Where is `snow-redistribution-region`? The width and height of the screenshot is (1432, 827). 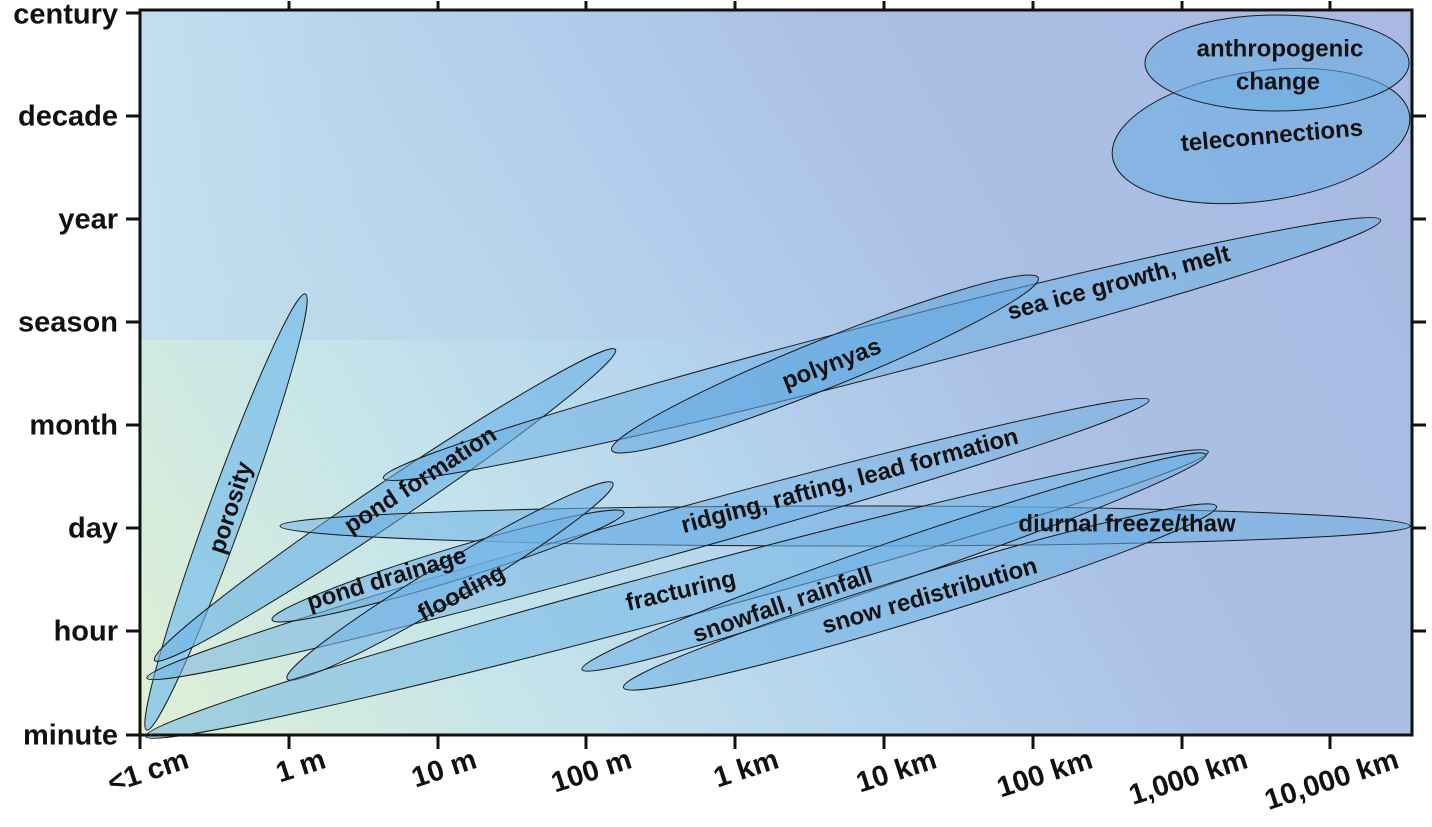
snow-redistribution-region is located at coordinates (920, 597).